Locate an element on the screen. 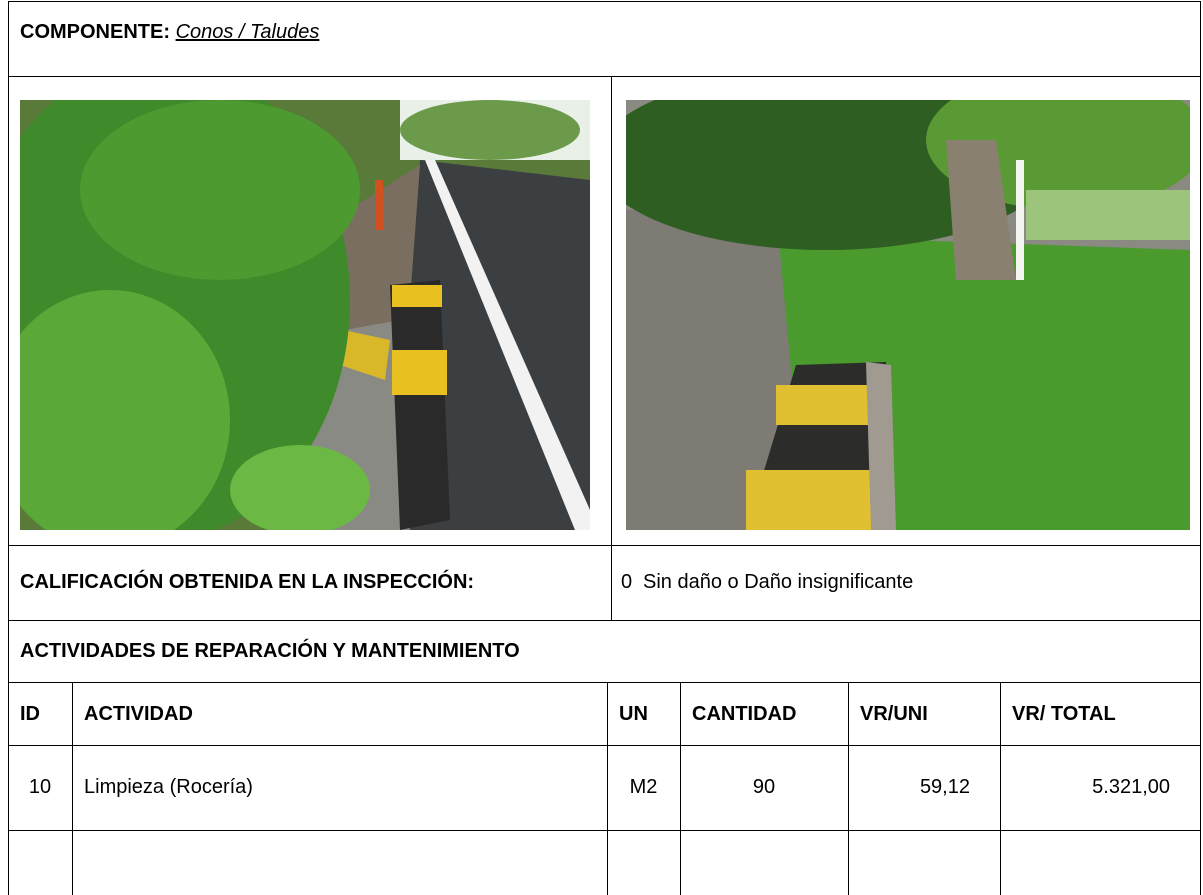 Image resolution: width=1203 pixels, height=895 pixels. component: COMPONENTE: Conos / Taludes is located at coordinates (169, 32).